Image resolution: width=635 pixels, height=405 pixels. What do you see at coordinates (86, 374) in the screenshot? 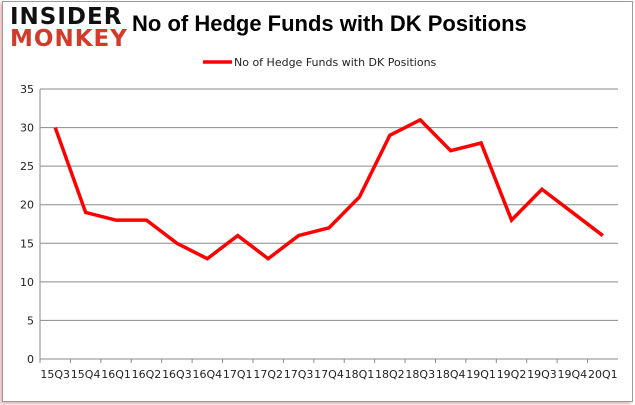
I see `x-tick-label: 15Q4` at bounding box center [86, 374].